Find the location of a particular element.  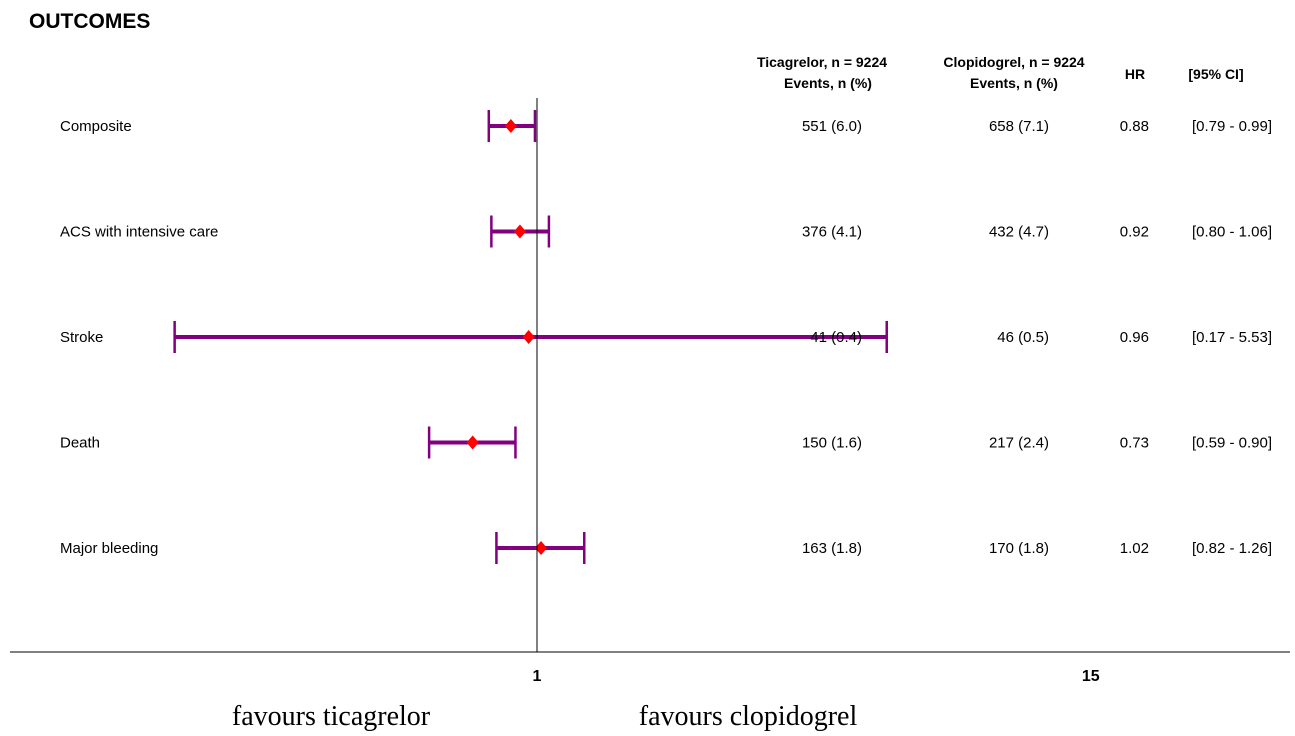

hr-value: 1.02 is located at coordinates (1134, 548).